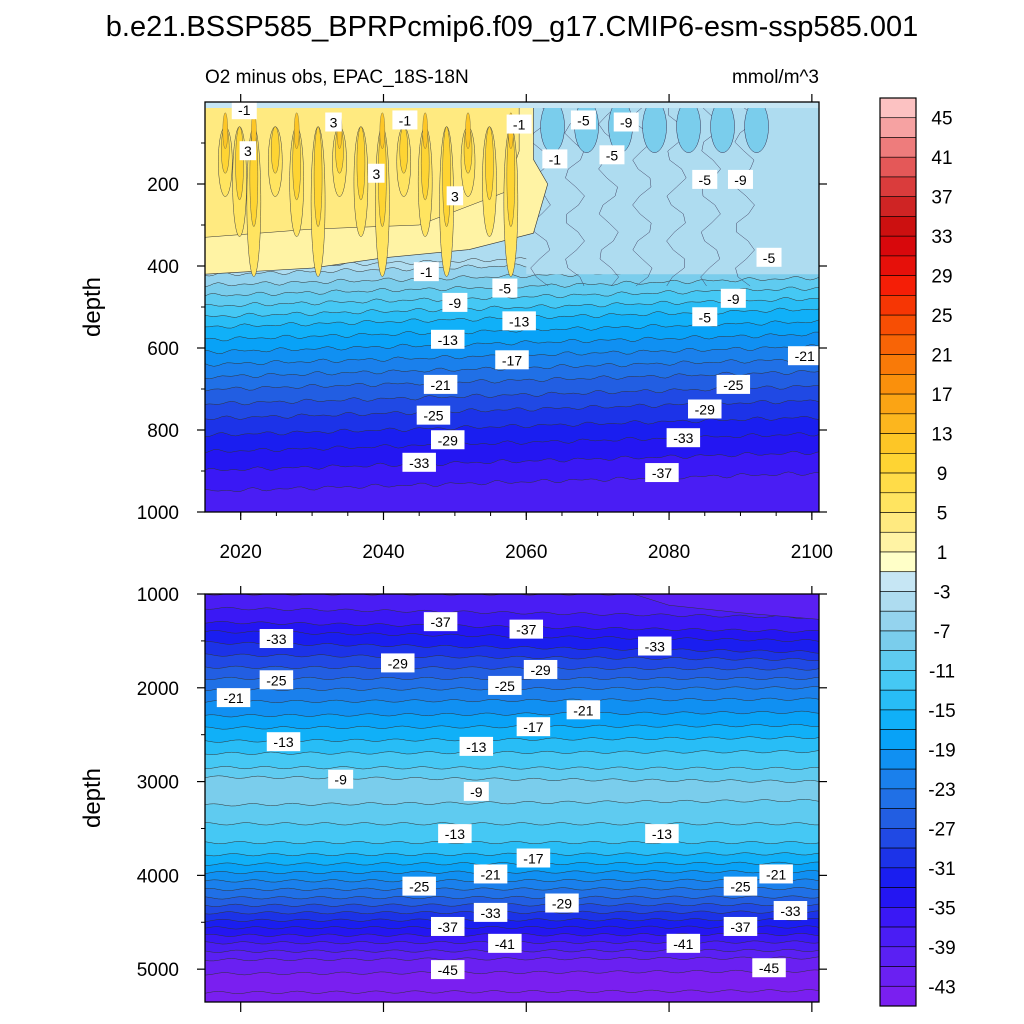 This screenshot has width=1024, height=1024. I want to click on colorbar-label: -11, so click(942, 671).